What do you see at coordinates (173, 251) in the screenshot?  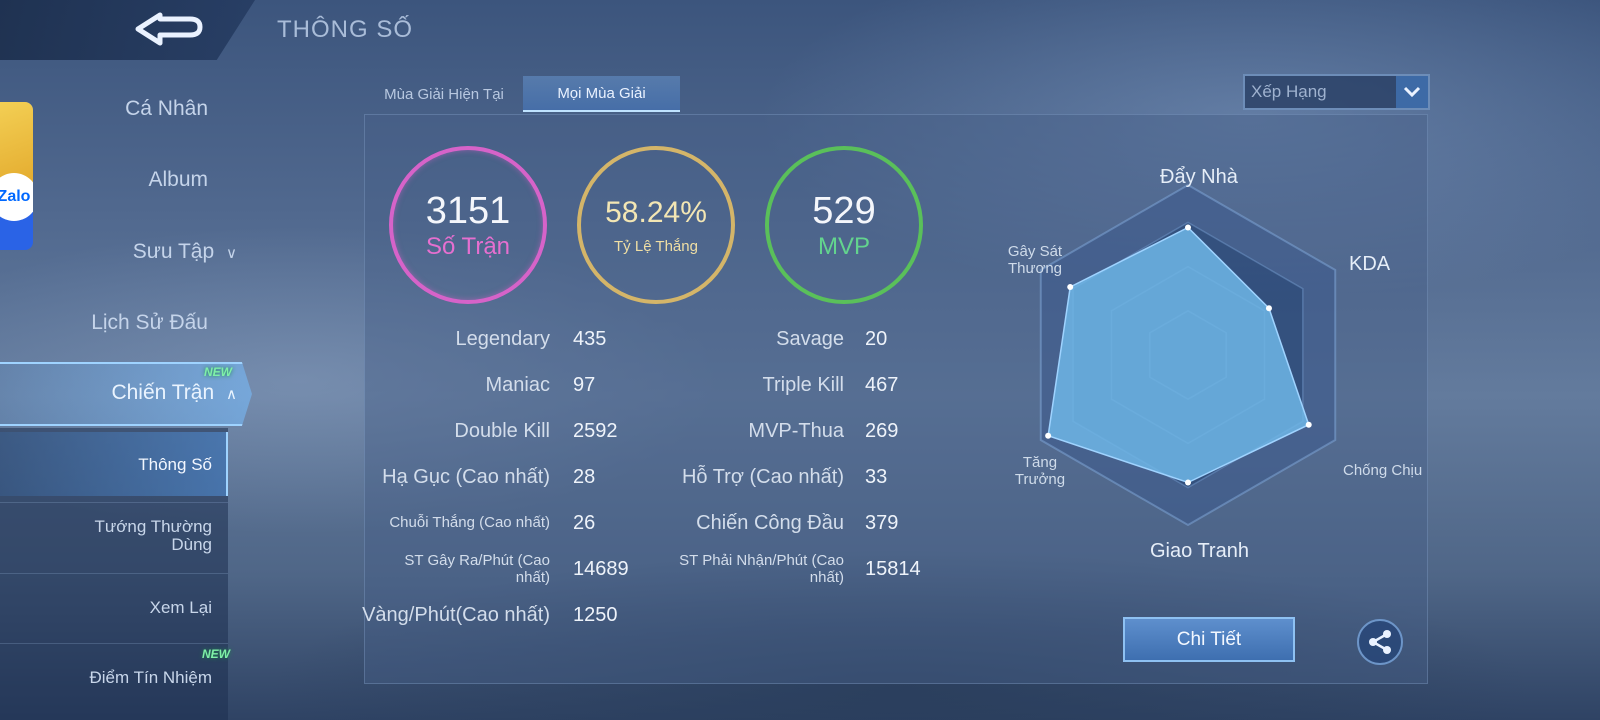 I see `sidebar-item-label: Sưu Tập` at bounding box center [173, 251].